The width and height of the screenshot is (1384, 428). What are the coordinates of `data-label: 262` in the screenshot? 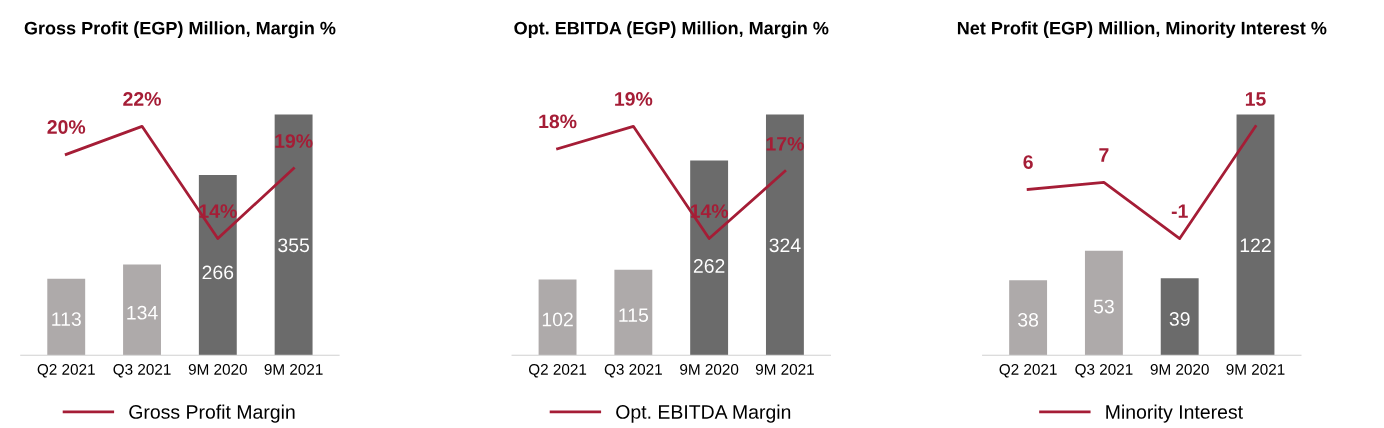 It's located at (709, 266).